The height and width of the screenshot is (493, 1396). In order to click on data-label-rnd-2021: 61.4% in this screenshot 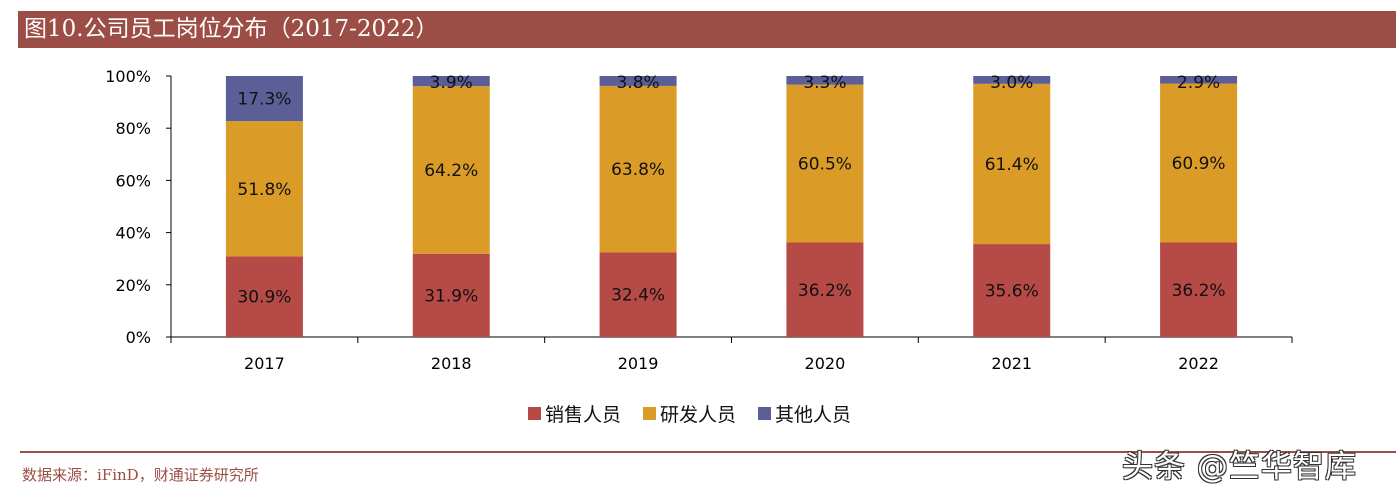, I will do `click(1012, 165)`.